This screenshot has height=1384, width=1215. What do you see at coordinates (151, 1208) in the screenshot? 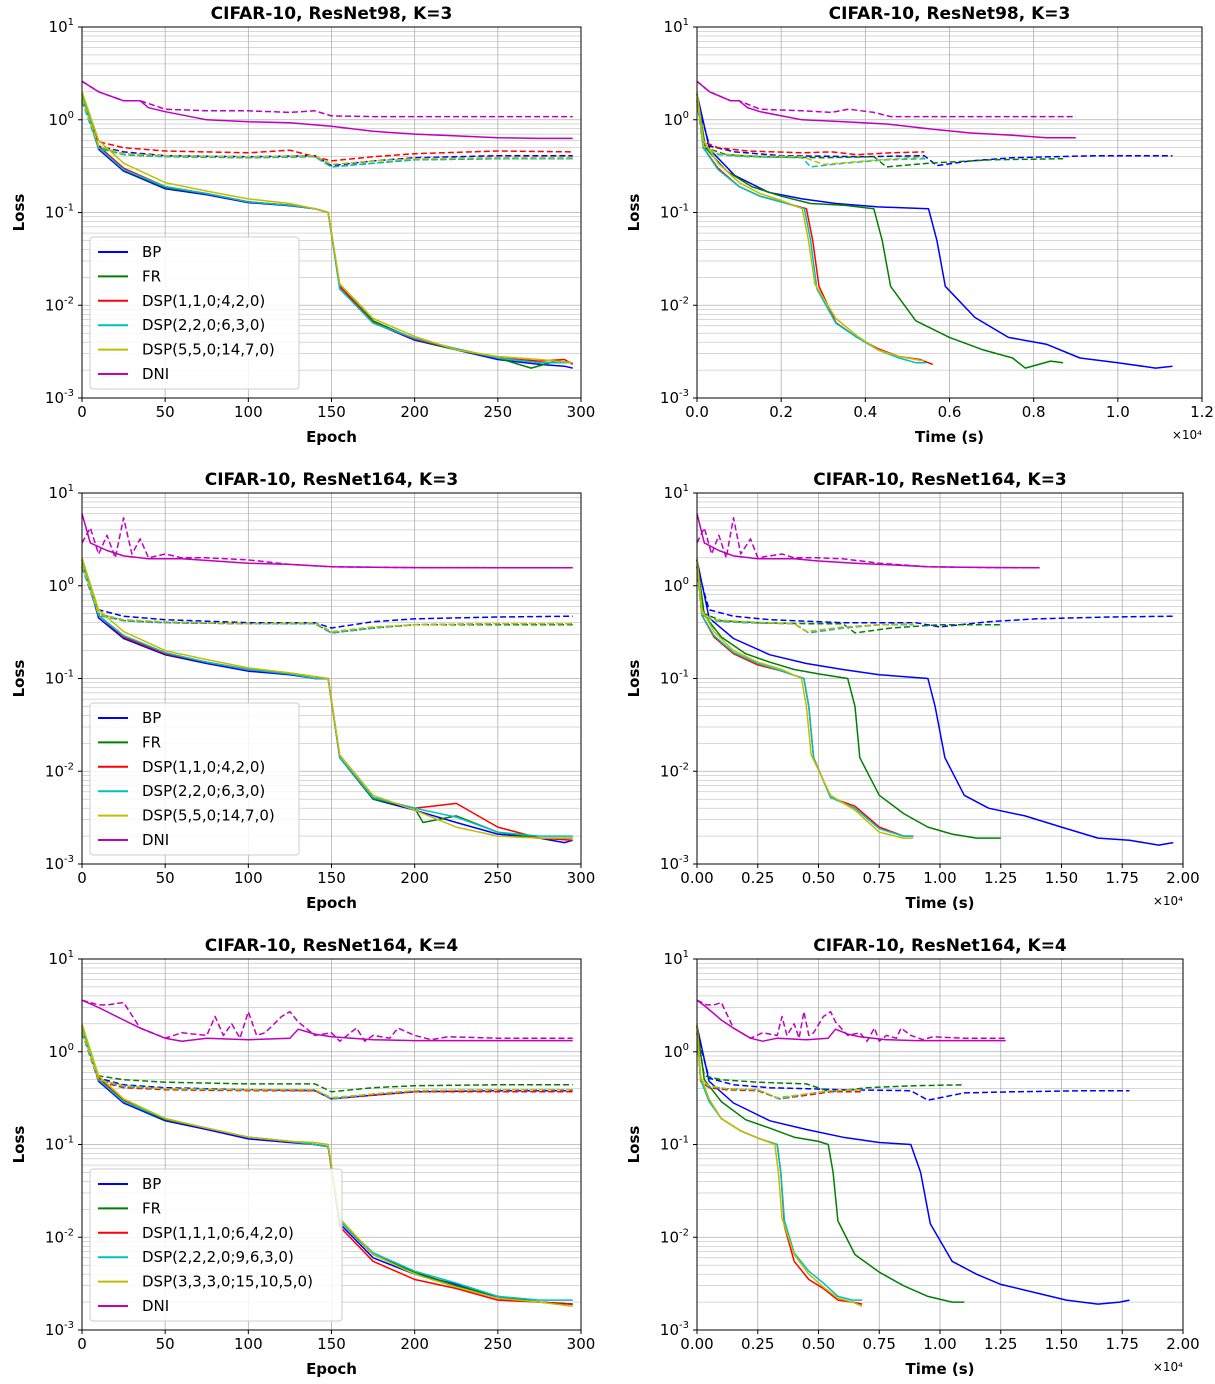
I see `legend-entry: FR` at bounding box center [151, 1208].